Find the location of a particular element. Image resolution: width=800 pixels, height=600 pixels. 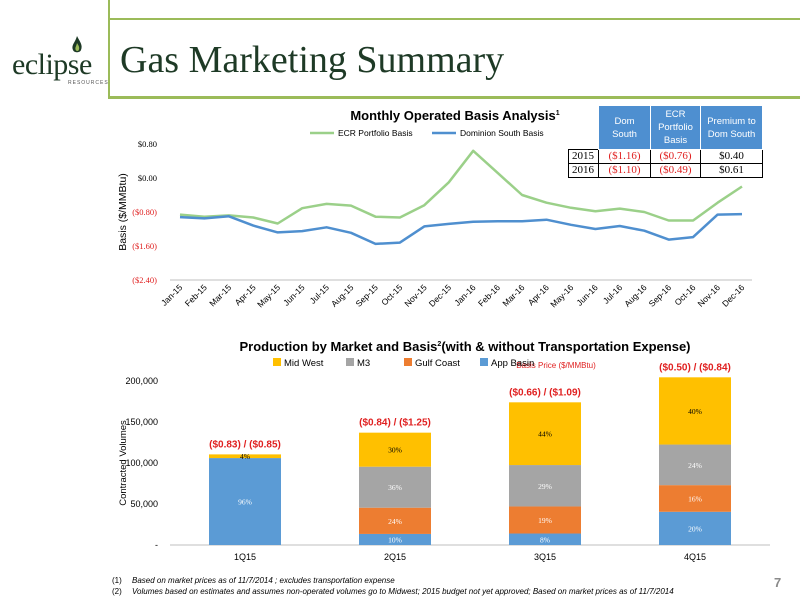

data-label: 29% is located at coordinates (545, 486).